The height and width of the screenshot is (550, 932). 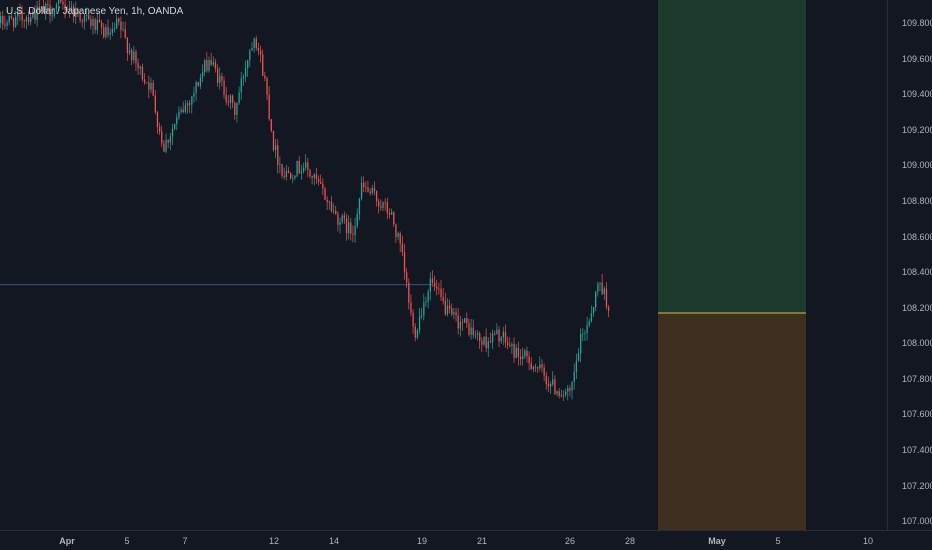 What do you see at coordinates (732, 421) in the screenshot?
I see `position-loss-zone` at bounding box center [732, 421].